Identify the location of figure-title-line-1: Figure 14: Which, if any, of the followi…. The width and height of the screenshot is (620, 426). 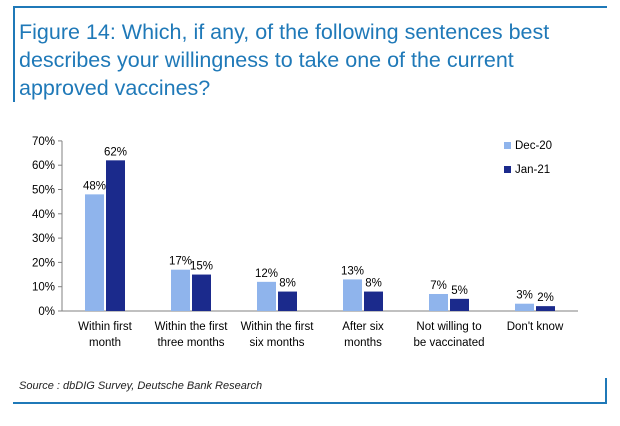
(284, 32).